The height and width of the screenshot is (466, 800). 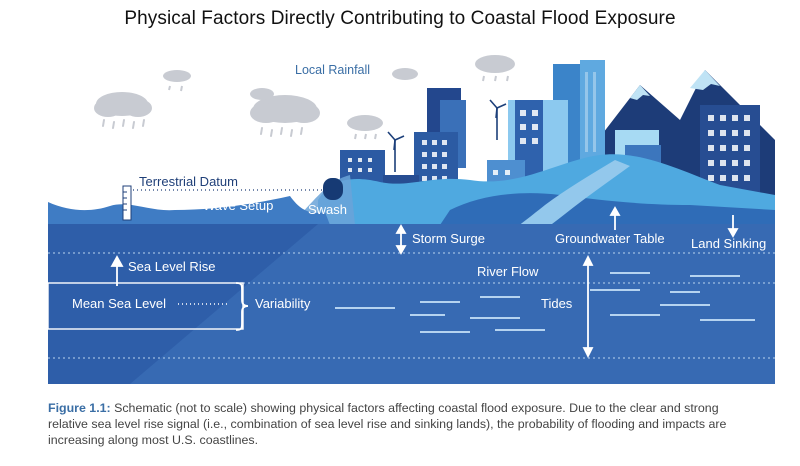 What do you see at coordinates (448, 238) in the screenshot?
I see `storm-surge-label: Storm Surge` at bounding box center [448, 238].